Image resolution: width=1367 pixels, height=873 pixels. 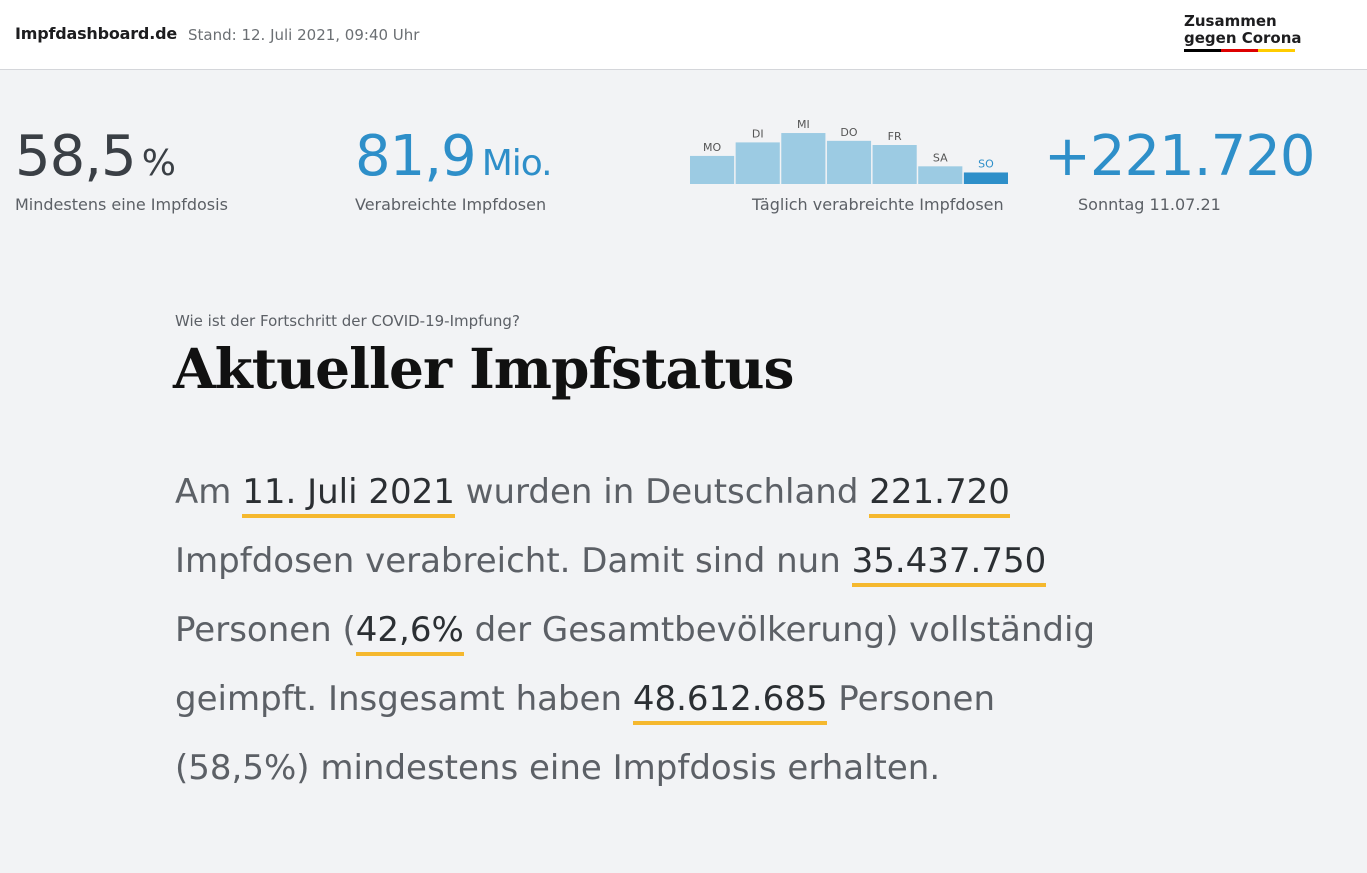 I want to click on logo-line-1: Zusammen, so click(x=1230, y=21).